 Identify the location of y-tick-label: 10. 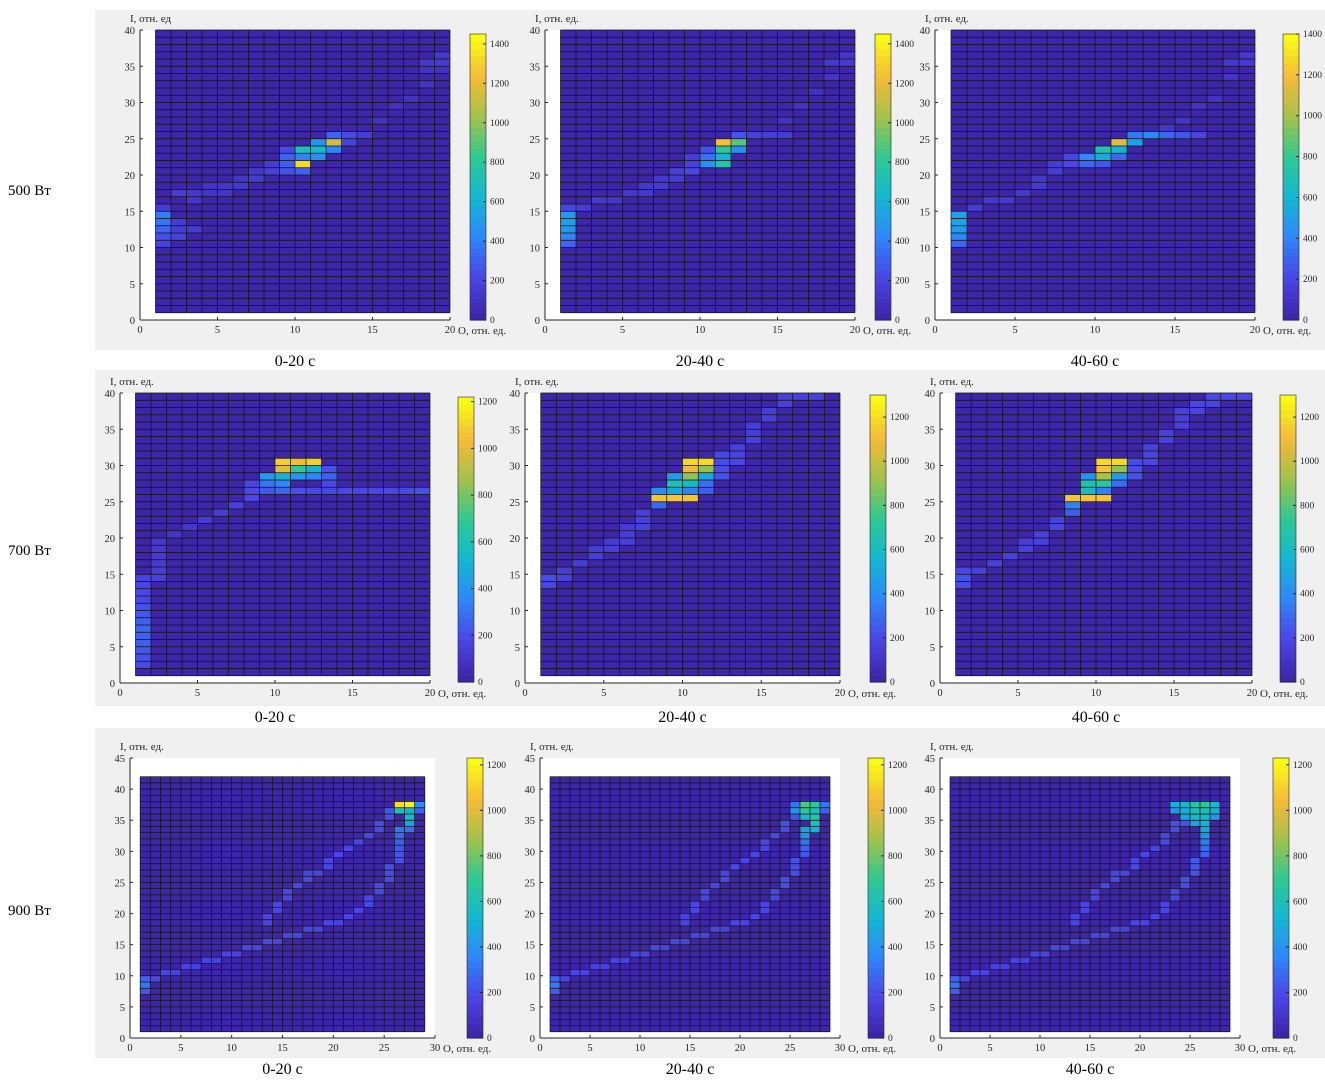
(535, 249).